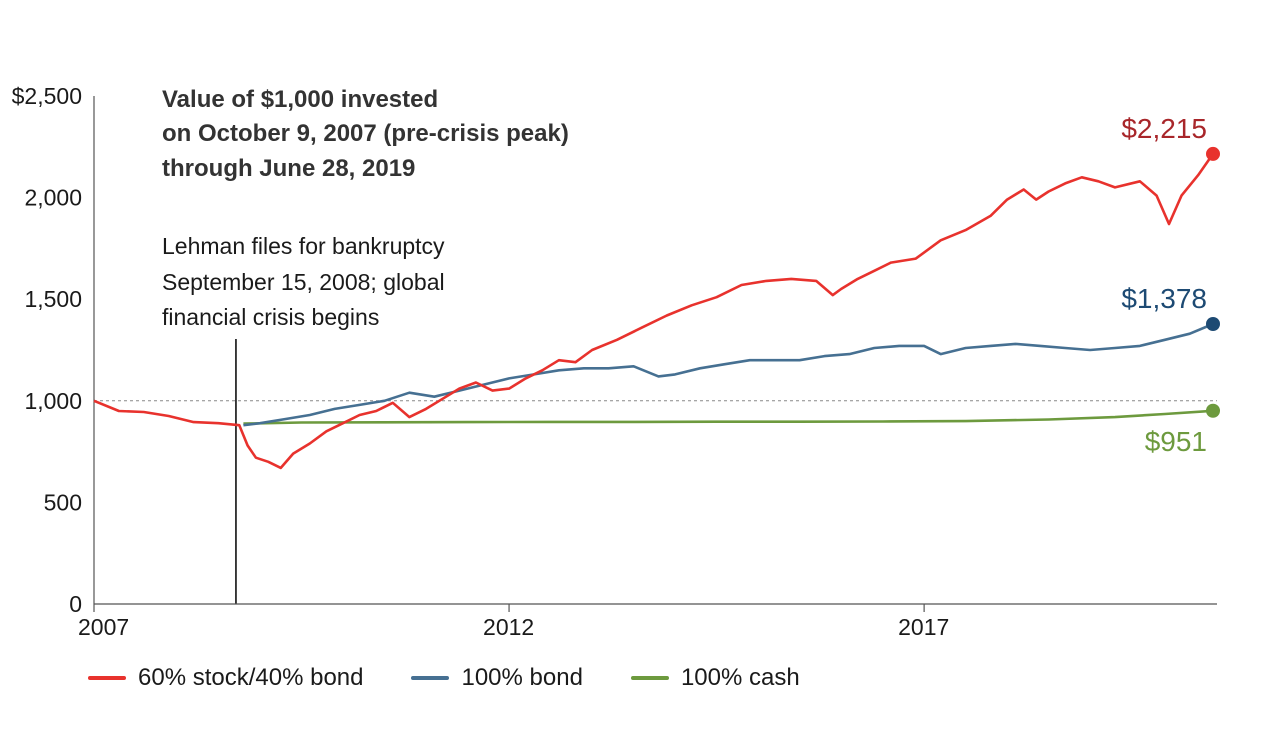 The width and height of the screenshot is (1268, 737). Describe the element at coordinates (1164, 128) in the screenshot. I see `series-end-label: $2,215` at that location.